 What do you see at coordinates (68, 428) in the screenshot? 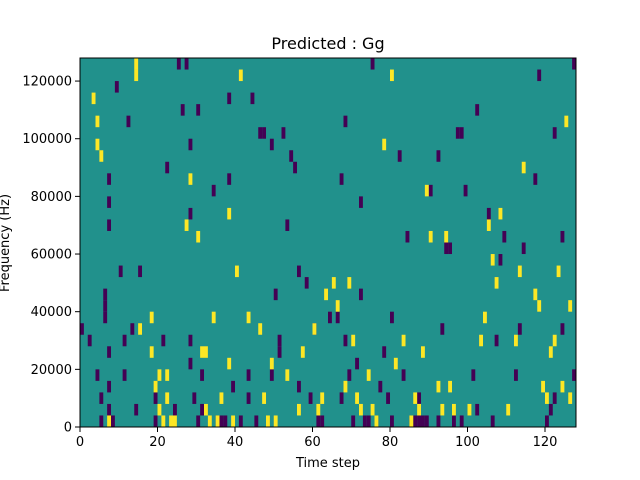
I see `y-tick-label: 0` at bounding box center [68, 428].